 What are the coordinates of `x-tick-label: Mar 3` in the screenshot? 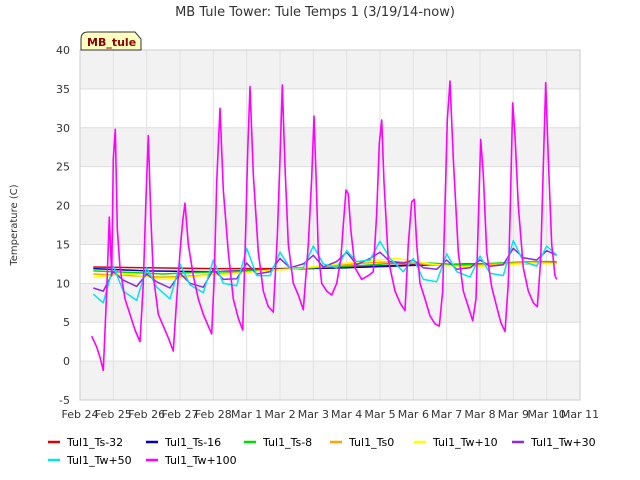 It's located at (313, 414).